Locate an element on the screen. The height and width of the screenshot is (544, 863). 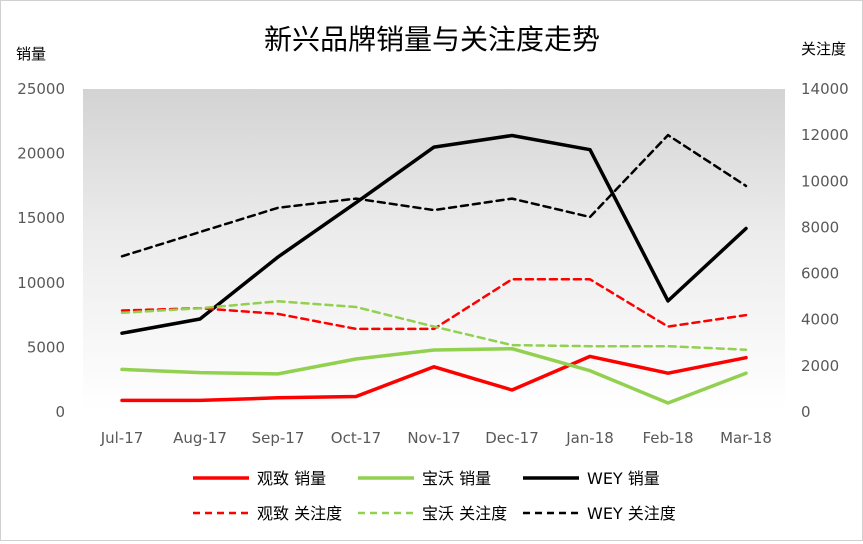
right-y-tick-label: 12000 is located at coordinates (825, 135).